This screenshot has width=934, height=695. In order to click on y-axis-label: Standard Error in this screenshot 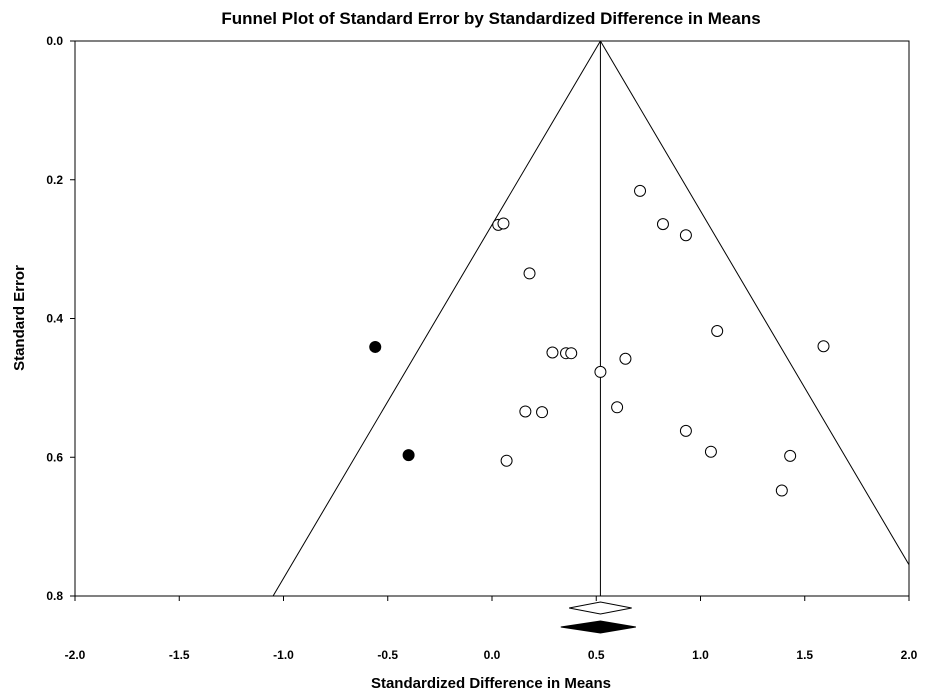, I will do `click(19, 318)`.